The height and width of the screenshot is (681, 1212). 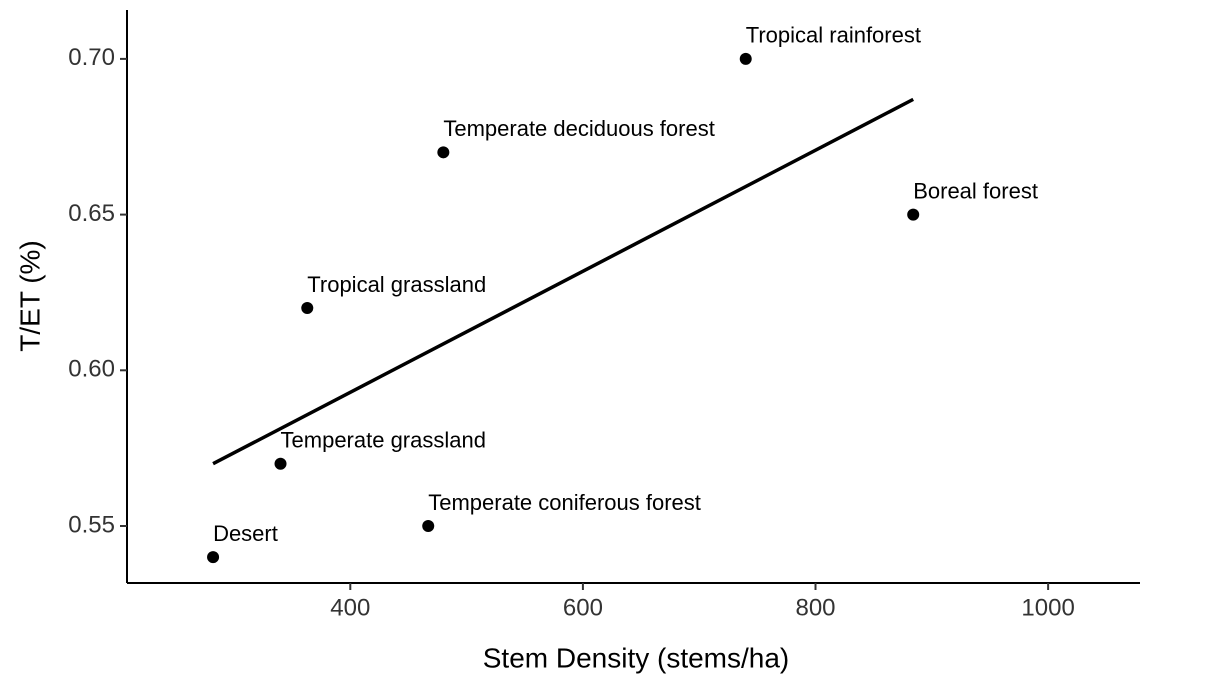 I want to click on y-tick-label: 0.70, so click(x=91, y=57).